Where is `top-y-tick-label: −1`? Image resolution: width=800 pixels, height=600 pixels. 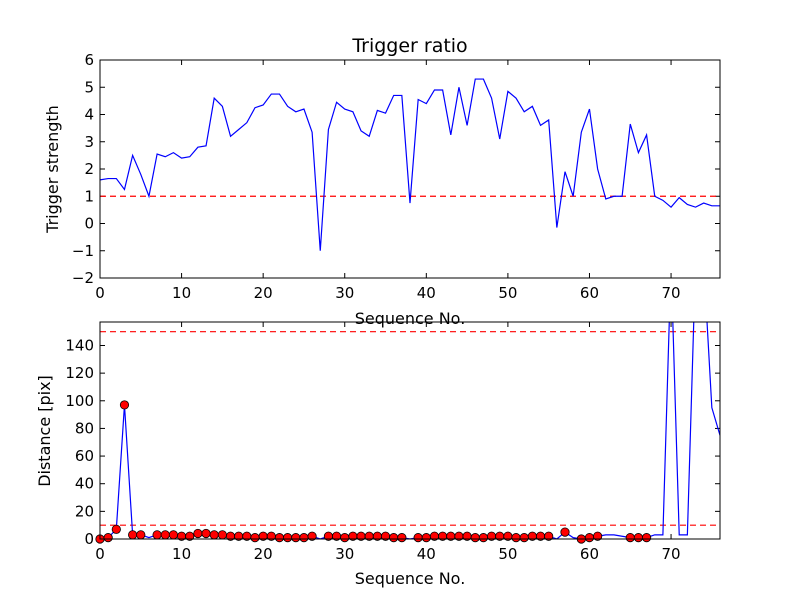 top-y-tick-label: −1 is located at coordinates (83, 251).